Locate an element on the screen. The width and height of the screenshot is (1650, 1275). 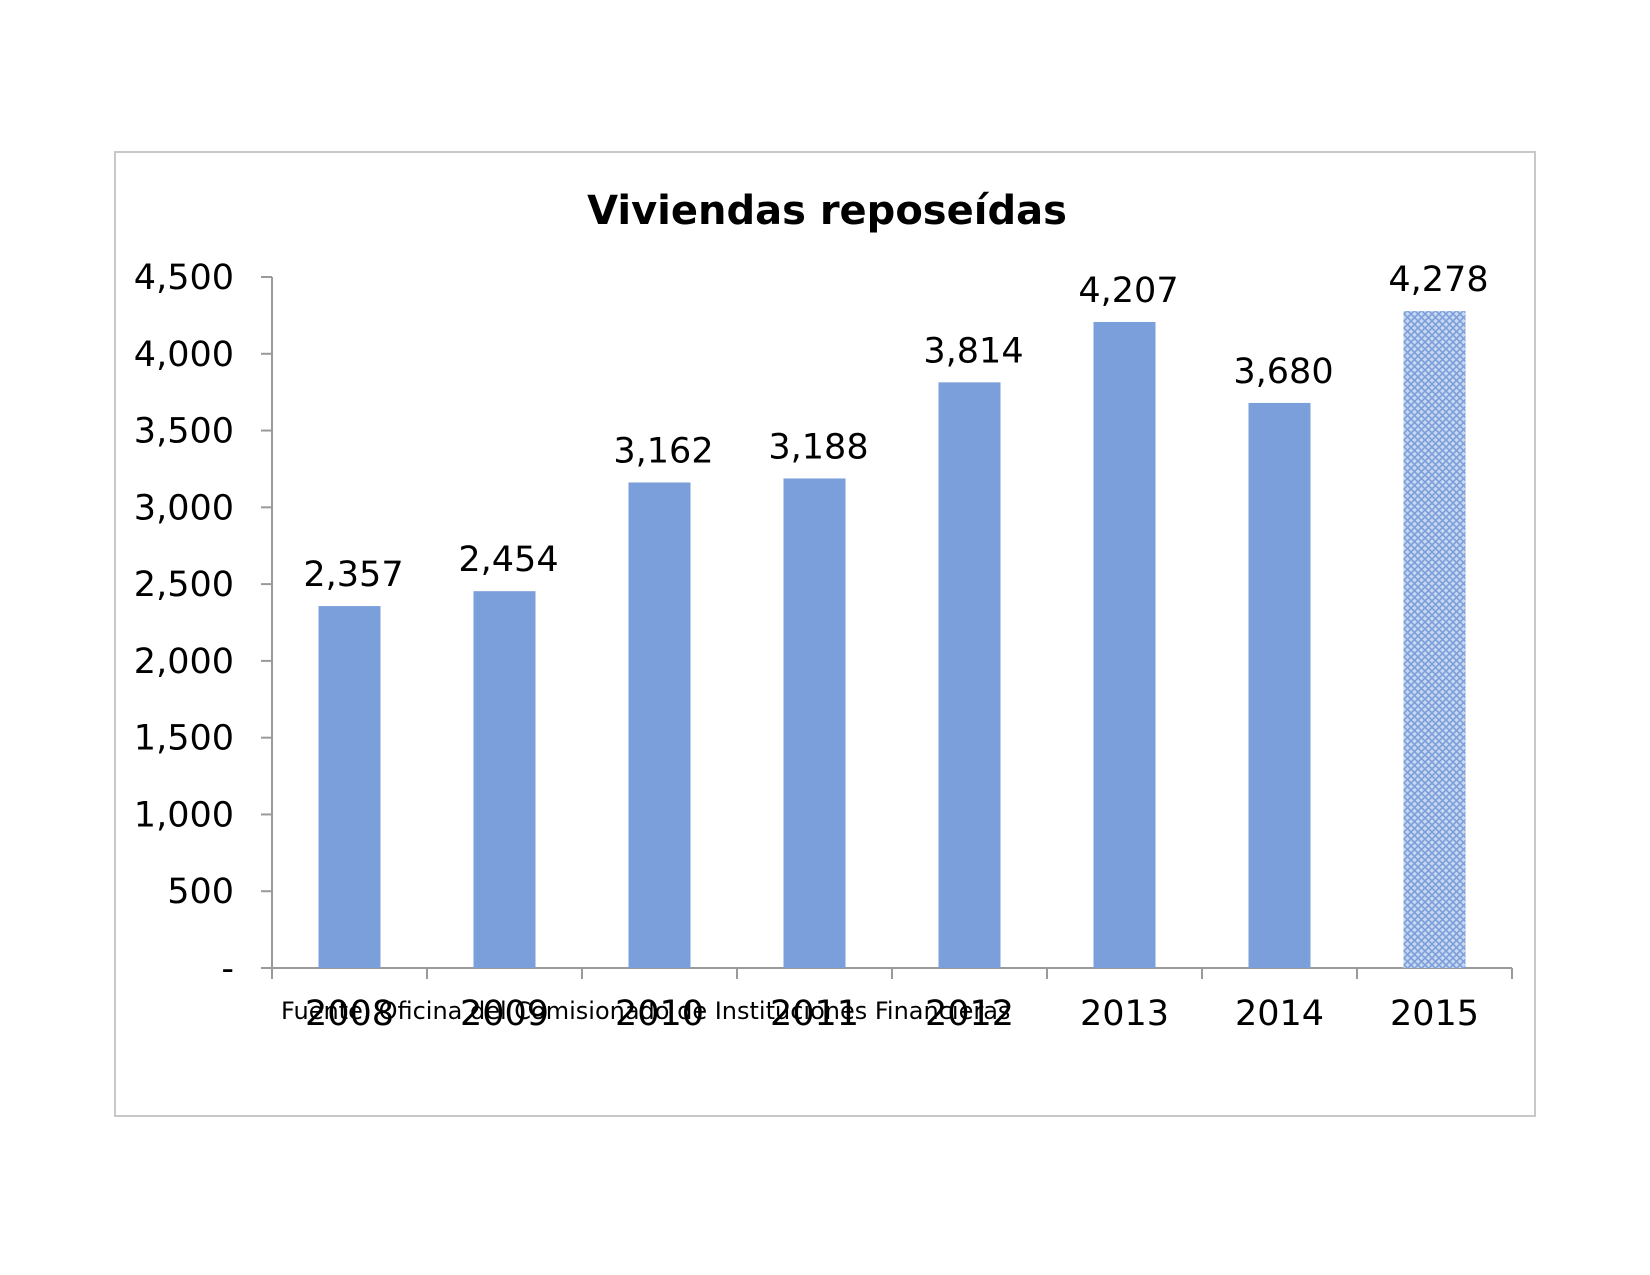
x-tick-label-2009: 2009 is located at coordinates (504, 1014).